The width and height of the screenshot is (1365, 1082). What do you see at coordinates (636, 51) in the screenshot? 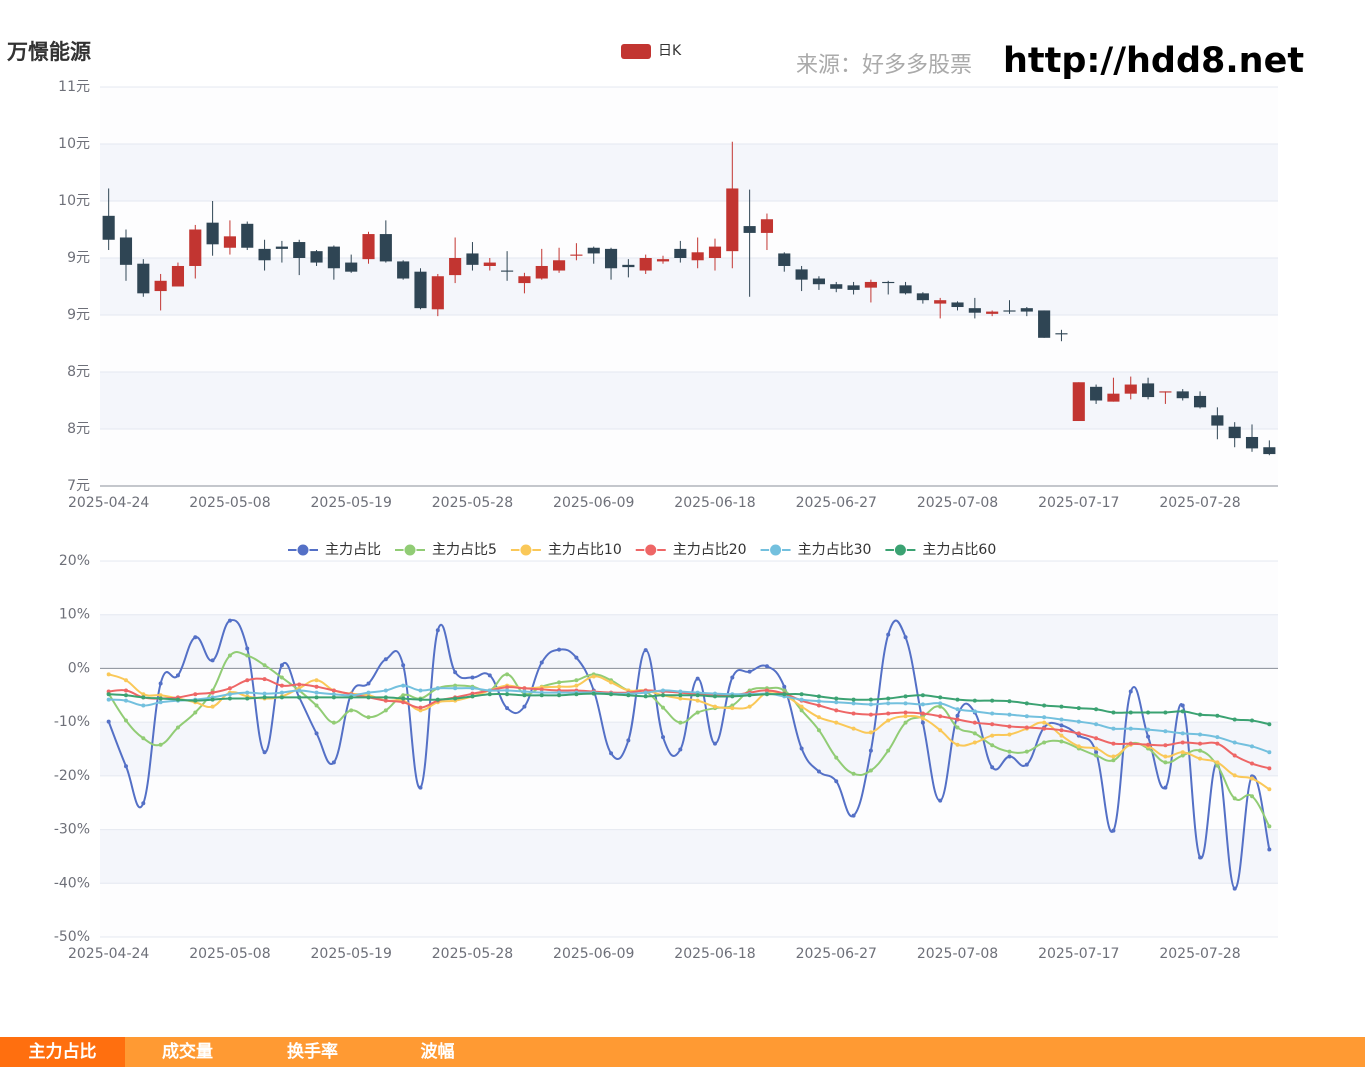
I see `legend-icon` at bounding box center [636, 51].